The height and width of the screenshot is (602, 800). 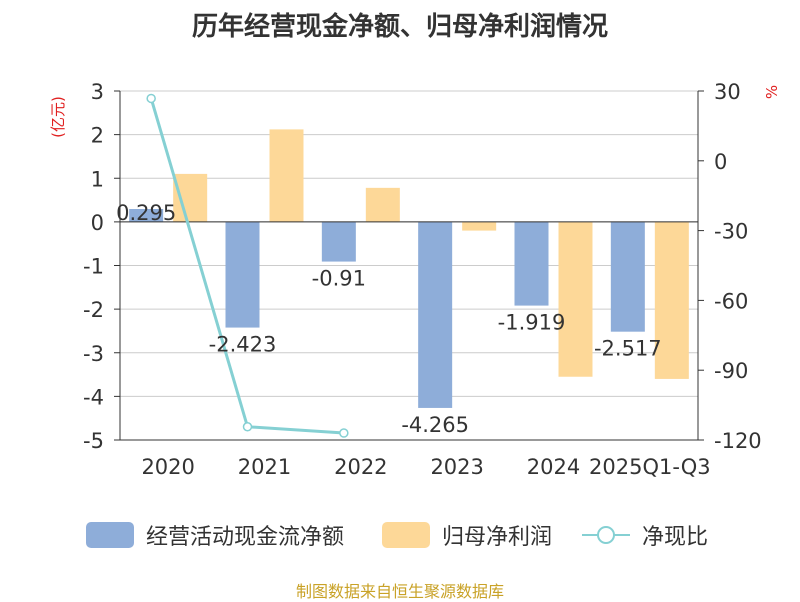 What do you see at coordinates (110, 535) in the screenshot?
I see `cash-flow-swatch` at bounding box center [110, 535].